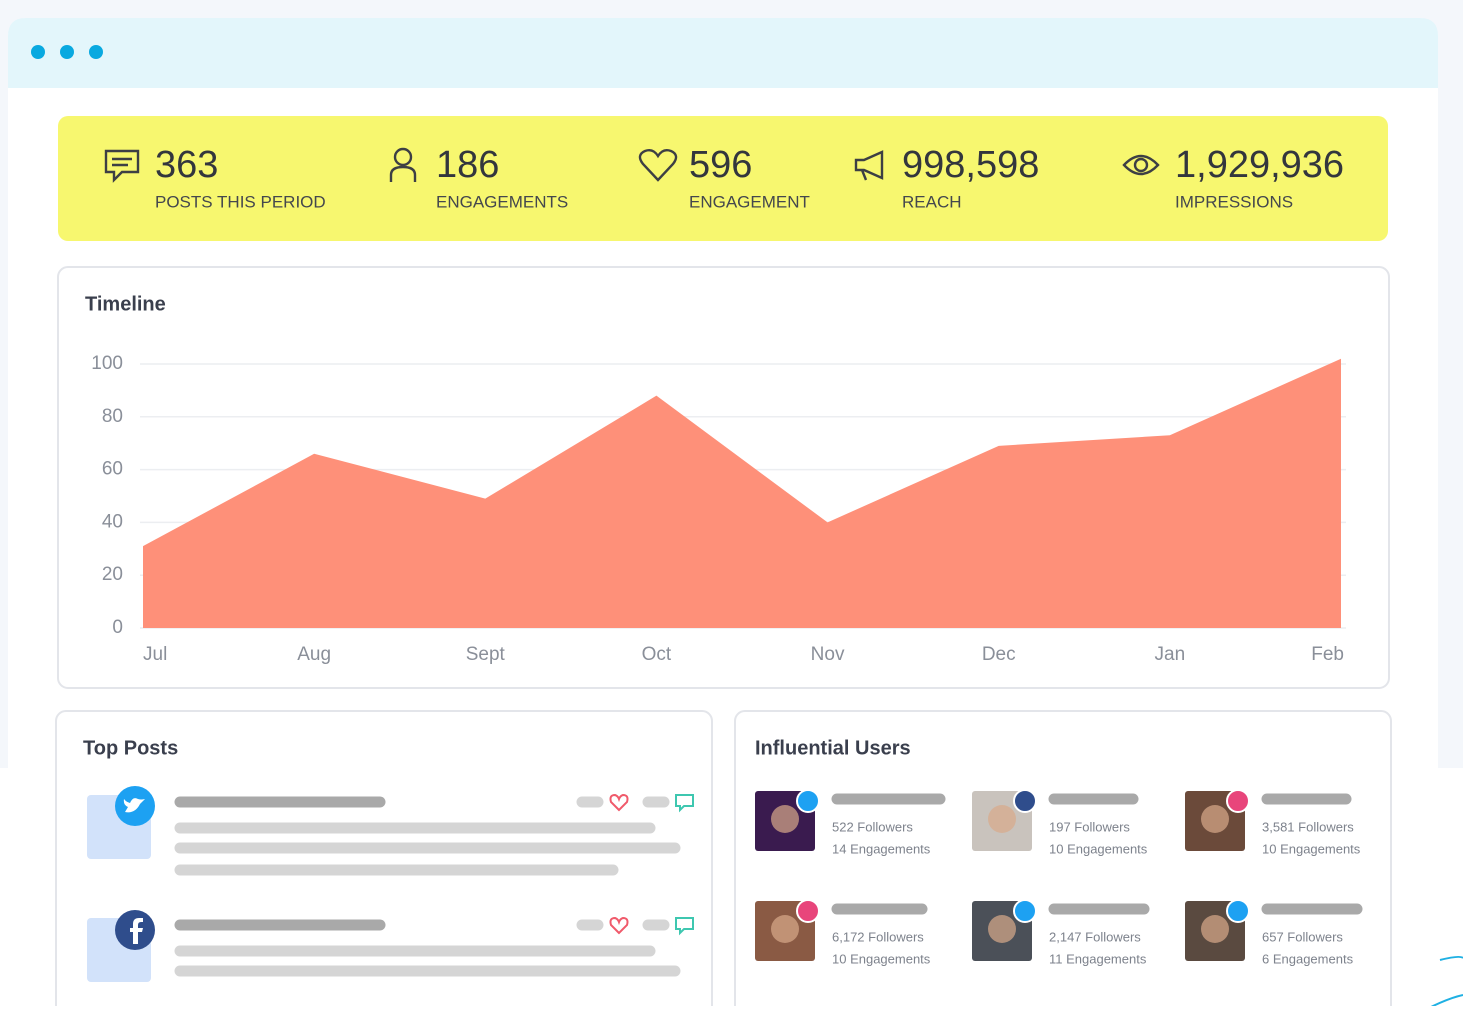 The height and width of the screenshot is (1024, 1463). Describe the element at coordinates (1259, 165) in the screenshot. I see `stat-value: 1,929,936` at that location.